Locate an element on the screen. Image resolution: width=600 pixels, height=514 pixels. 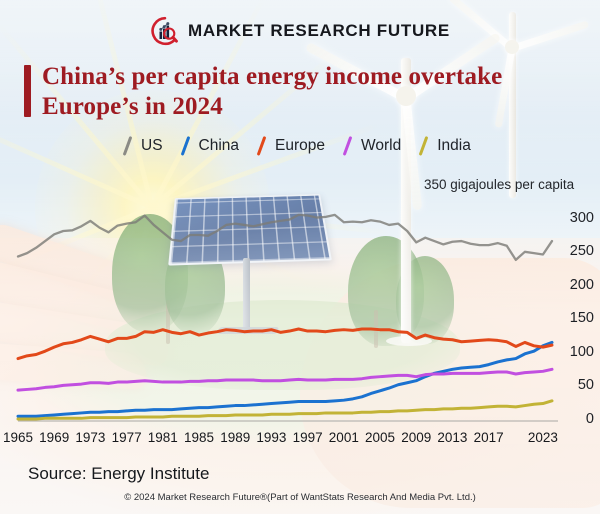
y-axis-tick-label: 100 is located at coordinates (581, 351).